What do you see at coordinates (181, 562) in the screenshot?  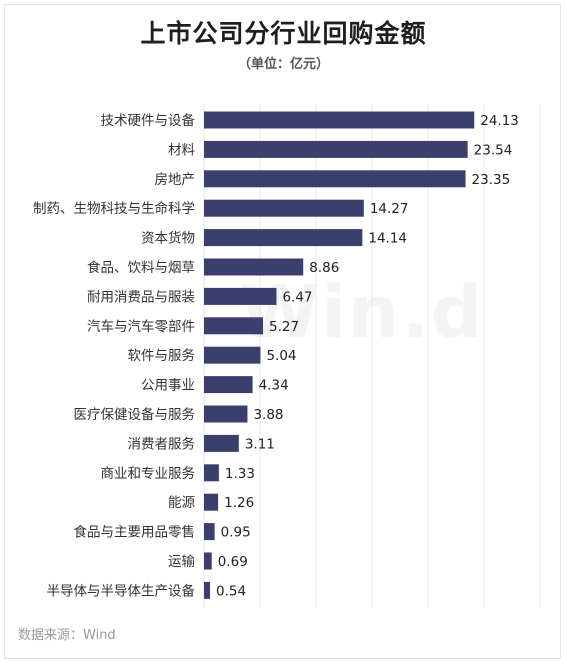 I see `category-label: 运输` at bounding box center [181, 562].